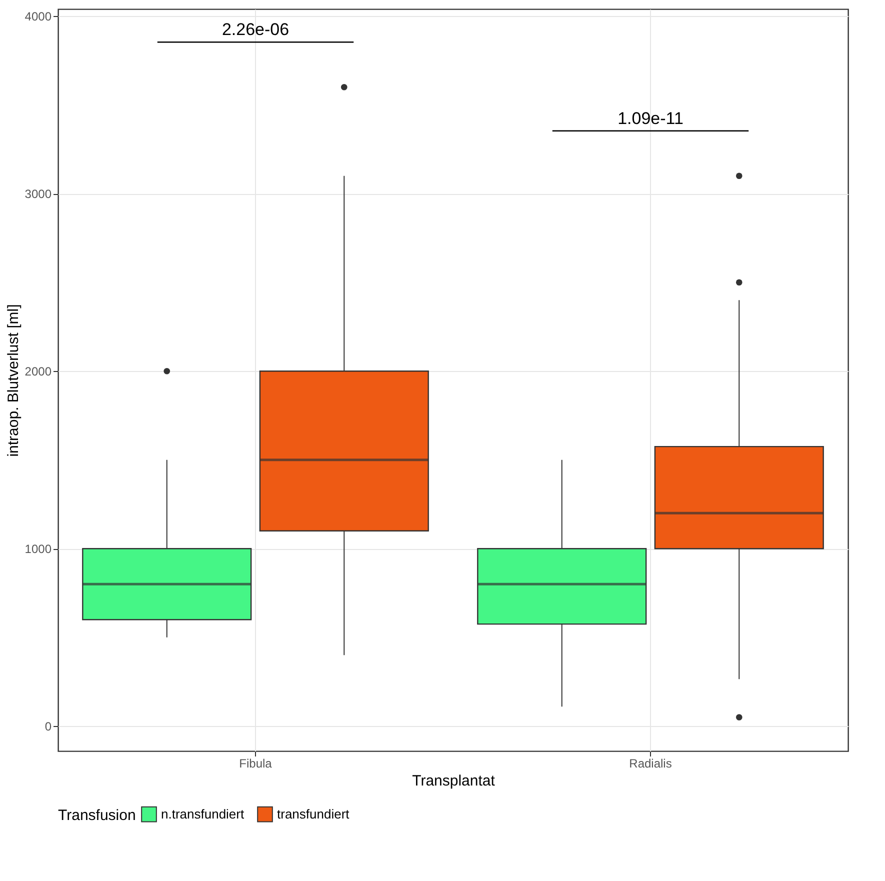 The image size is (885, 881). I want to click on y-tick-label: 1000, so click(38, 549).